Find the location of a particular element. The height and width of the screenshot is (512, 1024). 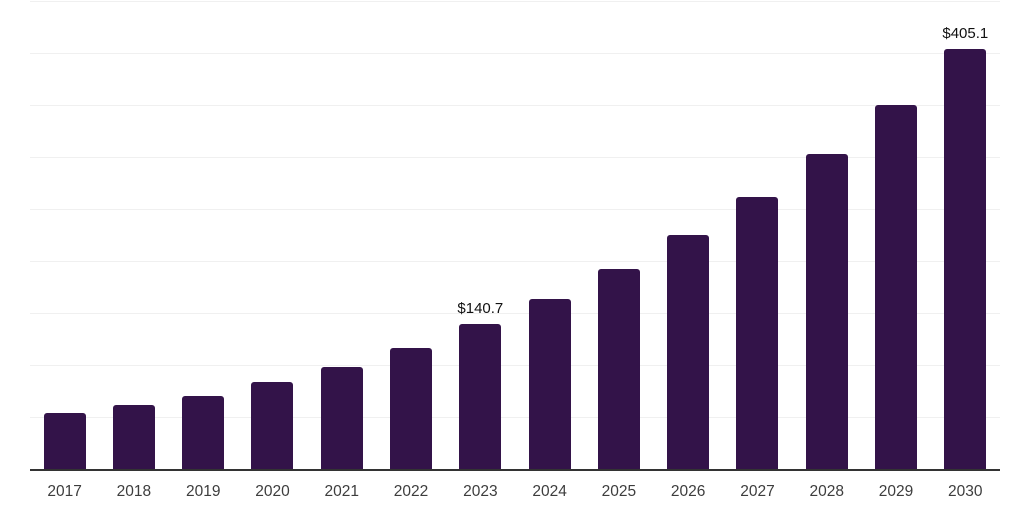

x-tick-label-2029: 2029 is located at coordinates (896, 491).